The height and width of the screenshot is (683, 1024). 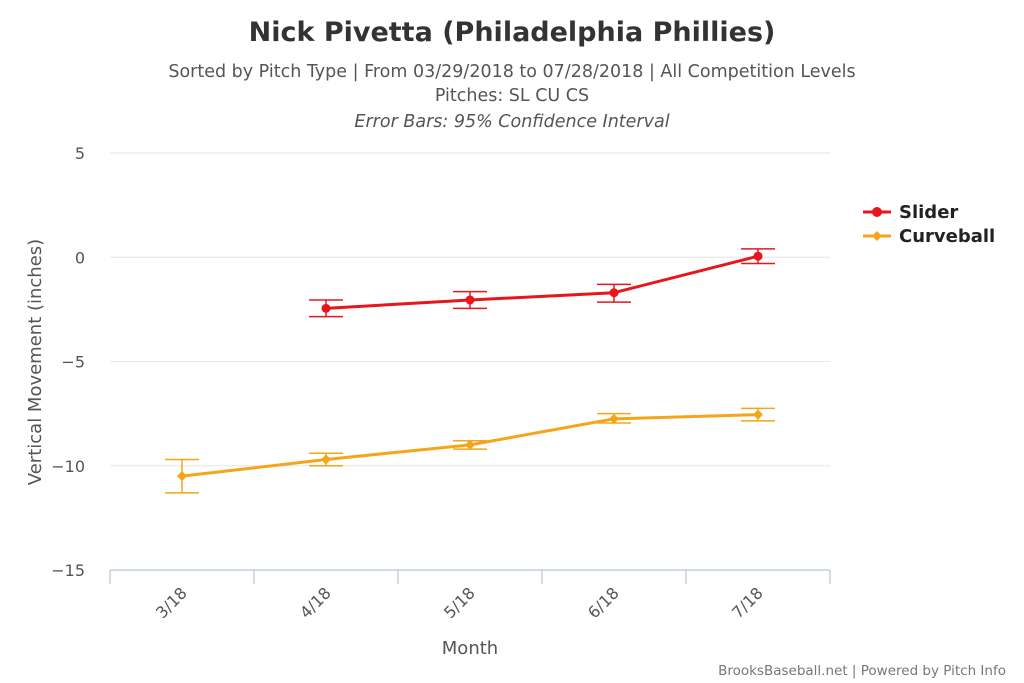 What do you see at coordinates (315, 602) in the screenshot?
I see `x-tick-label: 4/18` at bounding box center [315, 602].